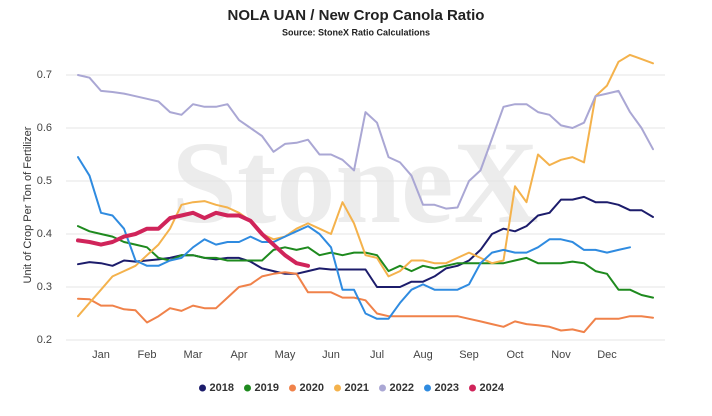 The height and width of the screenshot is (416, 712). What do you see at coordinates (607, 355) in the screenshot?
I see `x-tick-label: Dec` at bounding box center [607, 355].